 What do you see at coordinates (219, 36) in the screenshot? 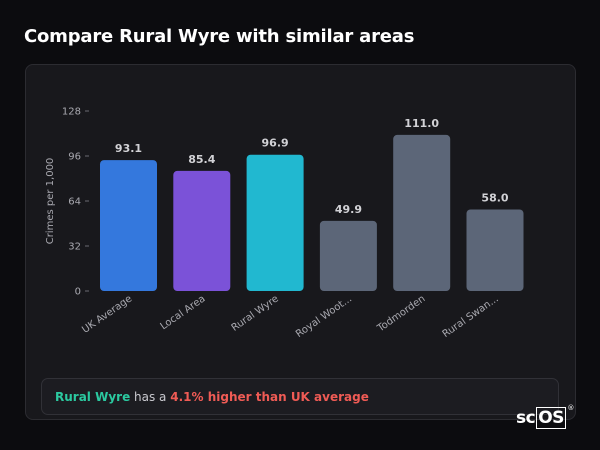
I see `page-title: Compare Rural Wyre with similar areas` at bounding box center [219, 36].